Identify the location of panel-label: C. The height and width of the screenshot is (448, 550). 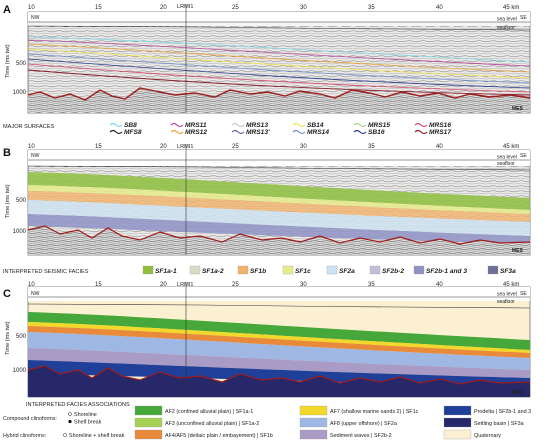
(7, 294).